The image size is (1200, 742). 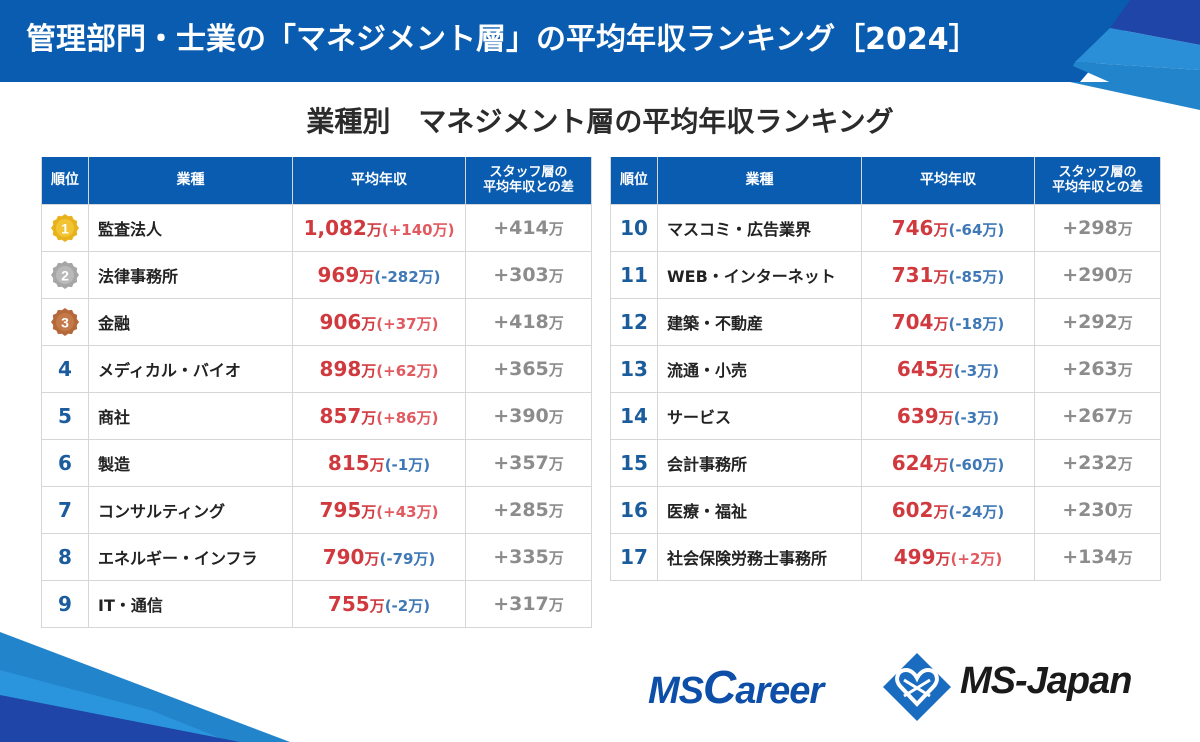 I want to click on staff-diff-value: +232, so click(x=1090, y=462).